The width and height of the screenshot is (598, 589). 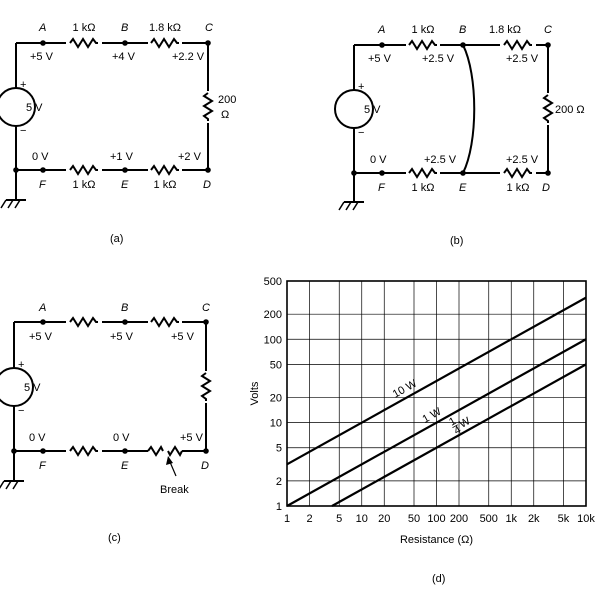 What do you see at coordinates (18, 107) in the screenshot?
I see `voltage-source-symbol` at bounding box center [18, 107].